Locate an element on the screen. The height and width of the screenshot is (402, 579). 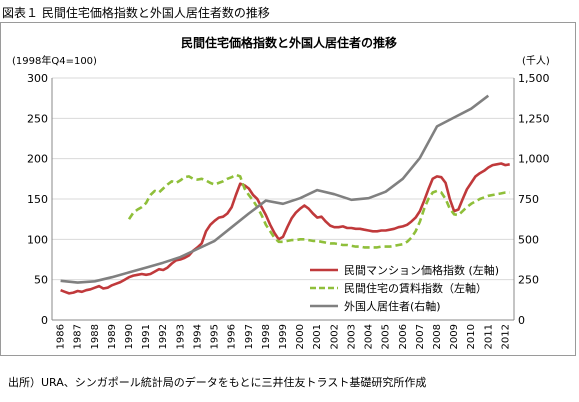
x-tick-label: 2011 is located at coordinates (488, 336).